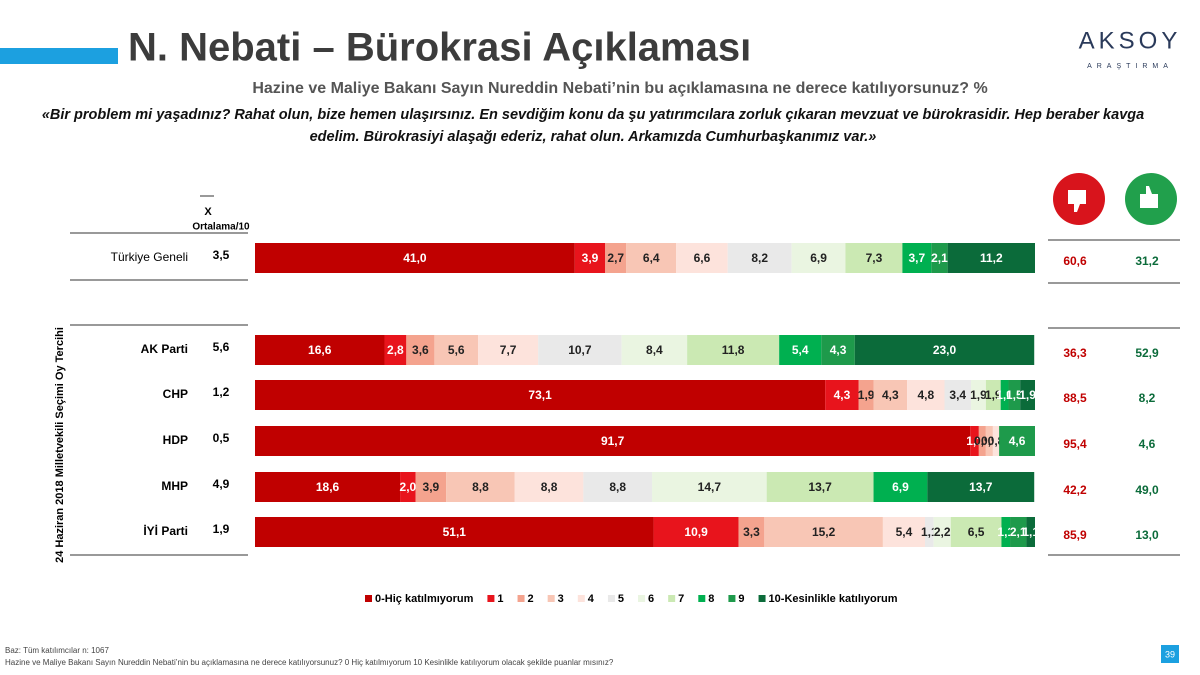 The image size is (1200, 675). Describe the element at coordinates (1075, 261) in the screenshot. I see `disagree-value: 60,6` at that location.